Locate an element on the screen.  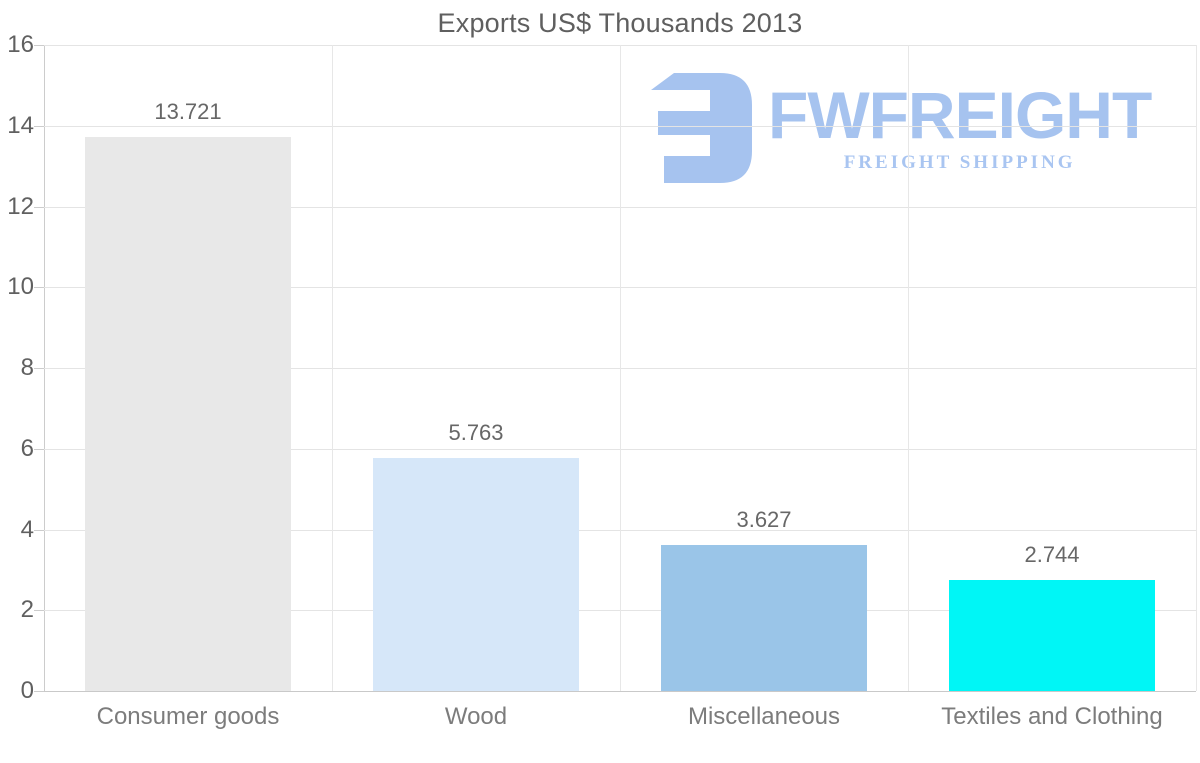
watermark-wordmark: FWFREIGHT is located at coordinates (960, 115).